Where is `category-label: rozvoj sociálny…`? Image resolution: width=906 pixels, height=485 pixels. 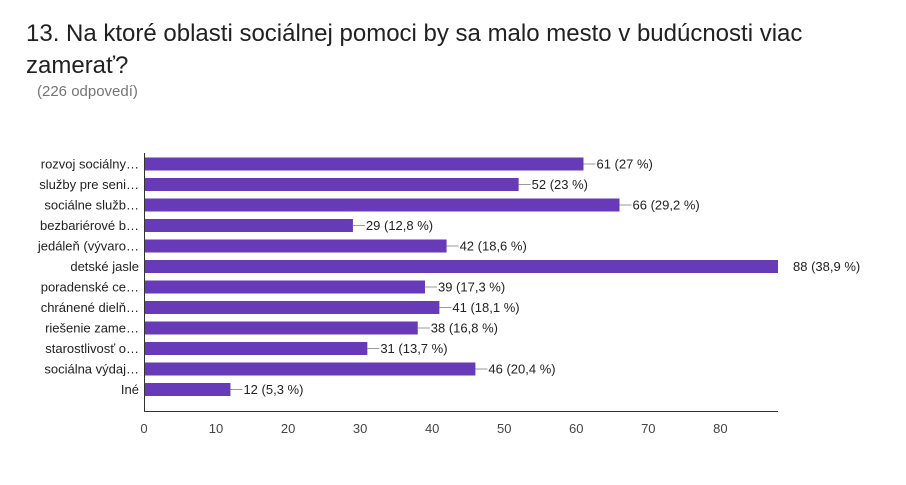
category-label: rozvoj sociálny… is located at coordinates (90, 164).